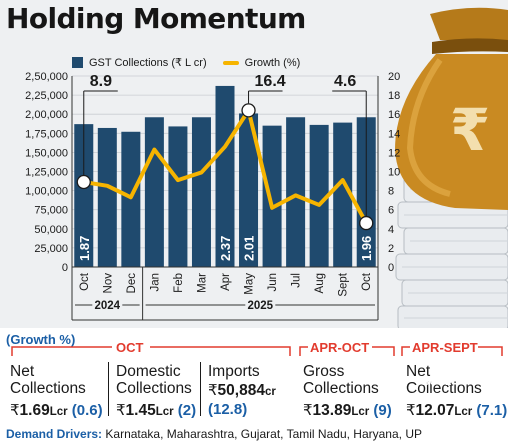 This screenshot has height=445, width=508. I want to click on left-tick-label: 75,000, so click(51, 211).